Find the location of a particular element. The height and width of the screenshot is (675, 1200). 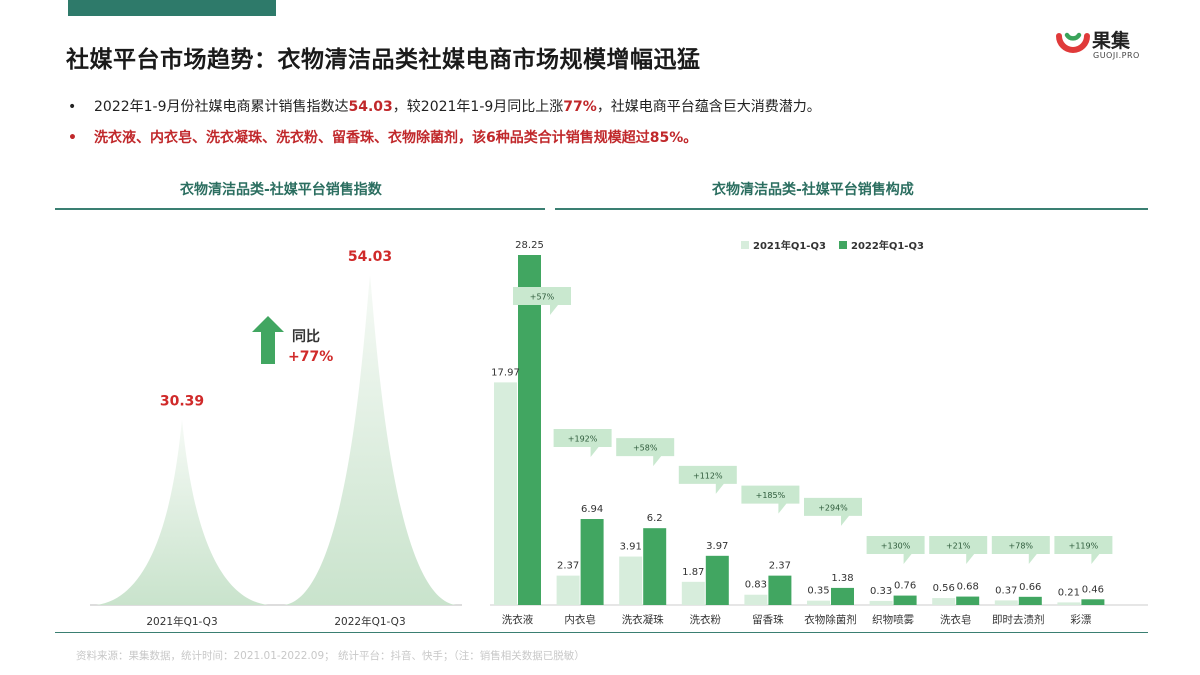

data-label-2022: 6.2 is located at coordinates (655, 518).